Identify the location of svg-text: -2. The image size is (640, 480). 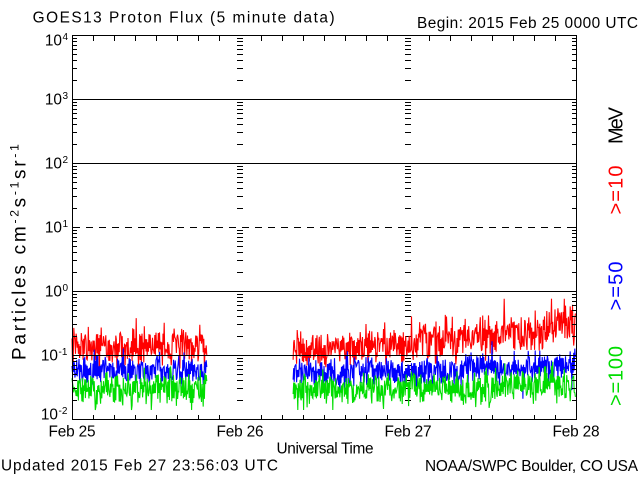
(63, 411).